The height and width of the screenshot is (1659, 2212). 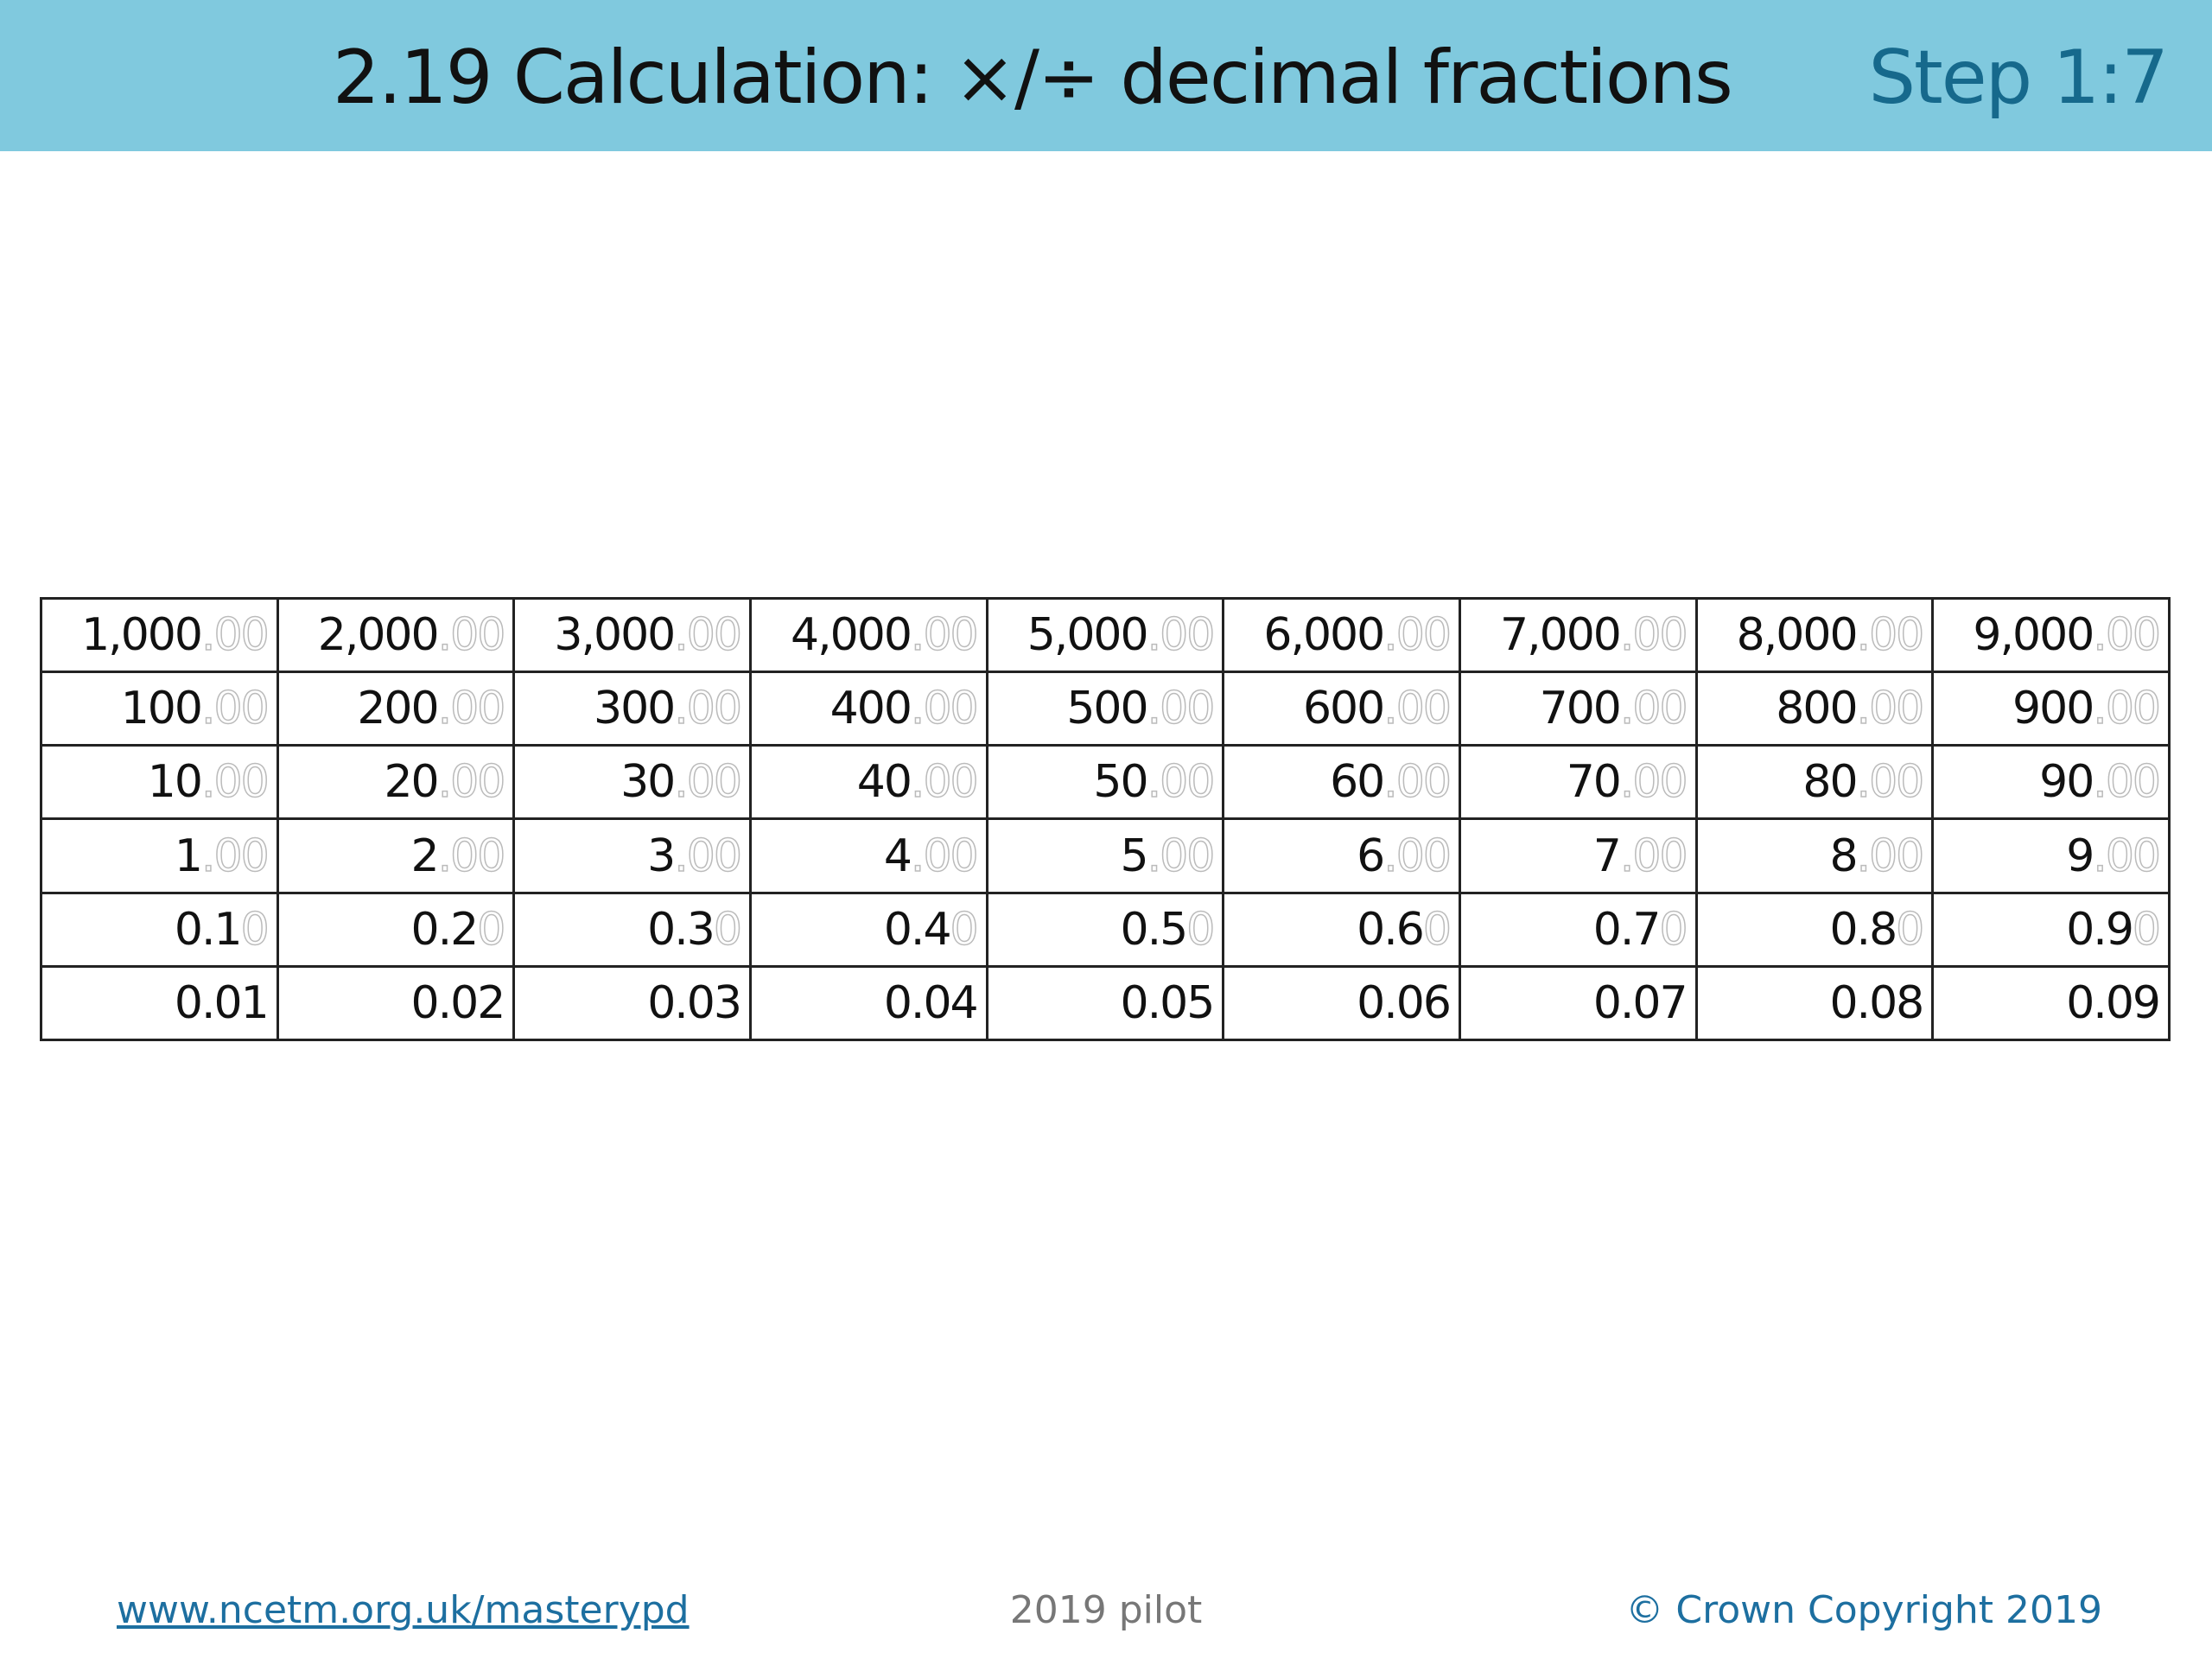 What do you see at coordinates (931, 1002) in the screenshot?
I see `cell-value: 0.04` at bounding box center [931, 1002].